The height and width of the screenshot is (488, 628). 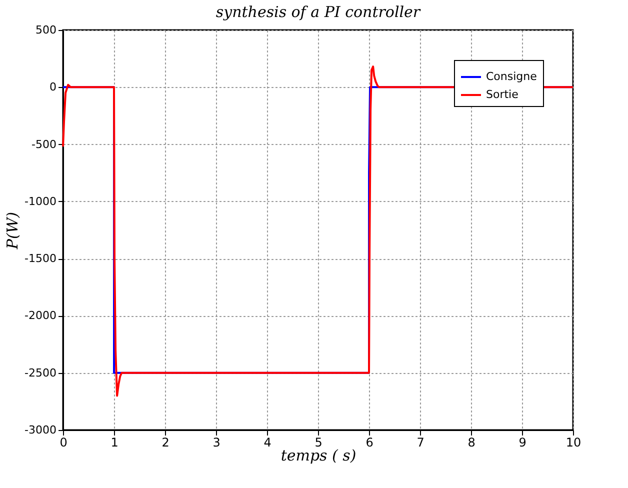 What do you see at coordinates (502, 94) in the screenshot?
I see `legend-label: Sortie` at bounding box center [502, 94].